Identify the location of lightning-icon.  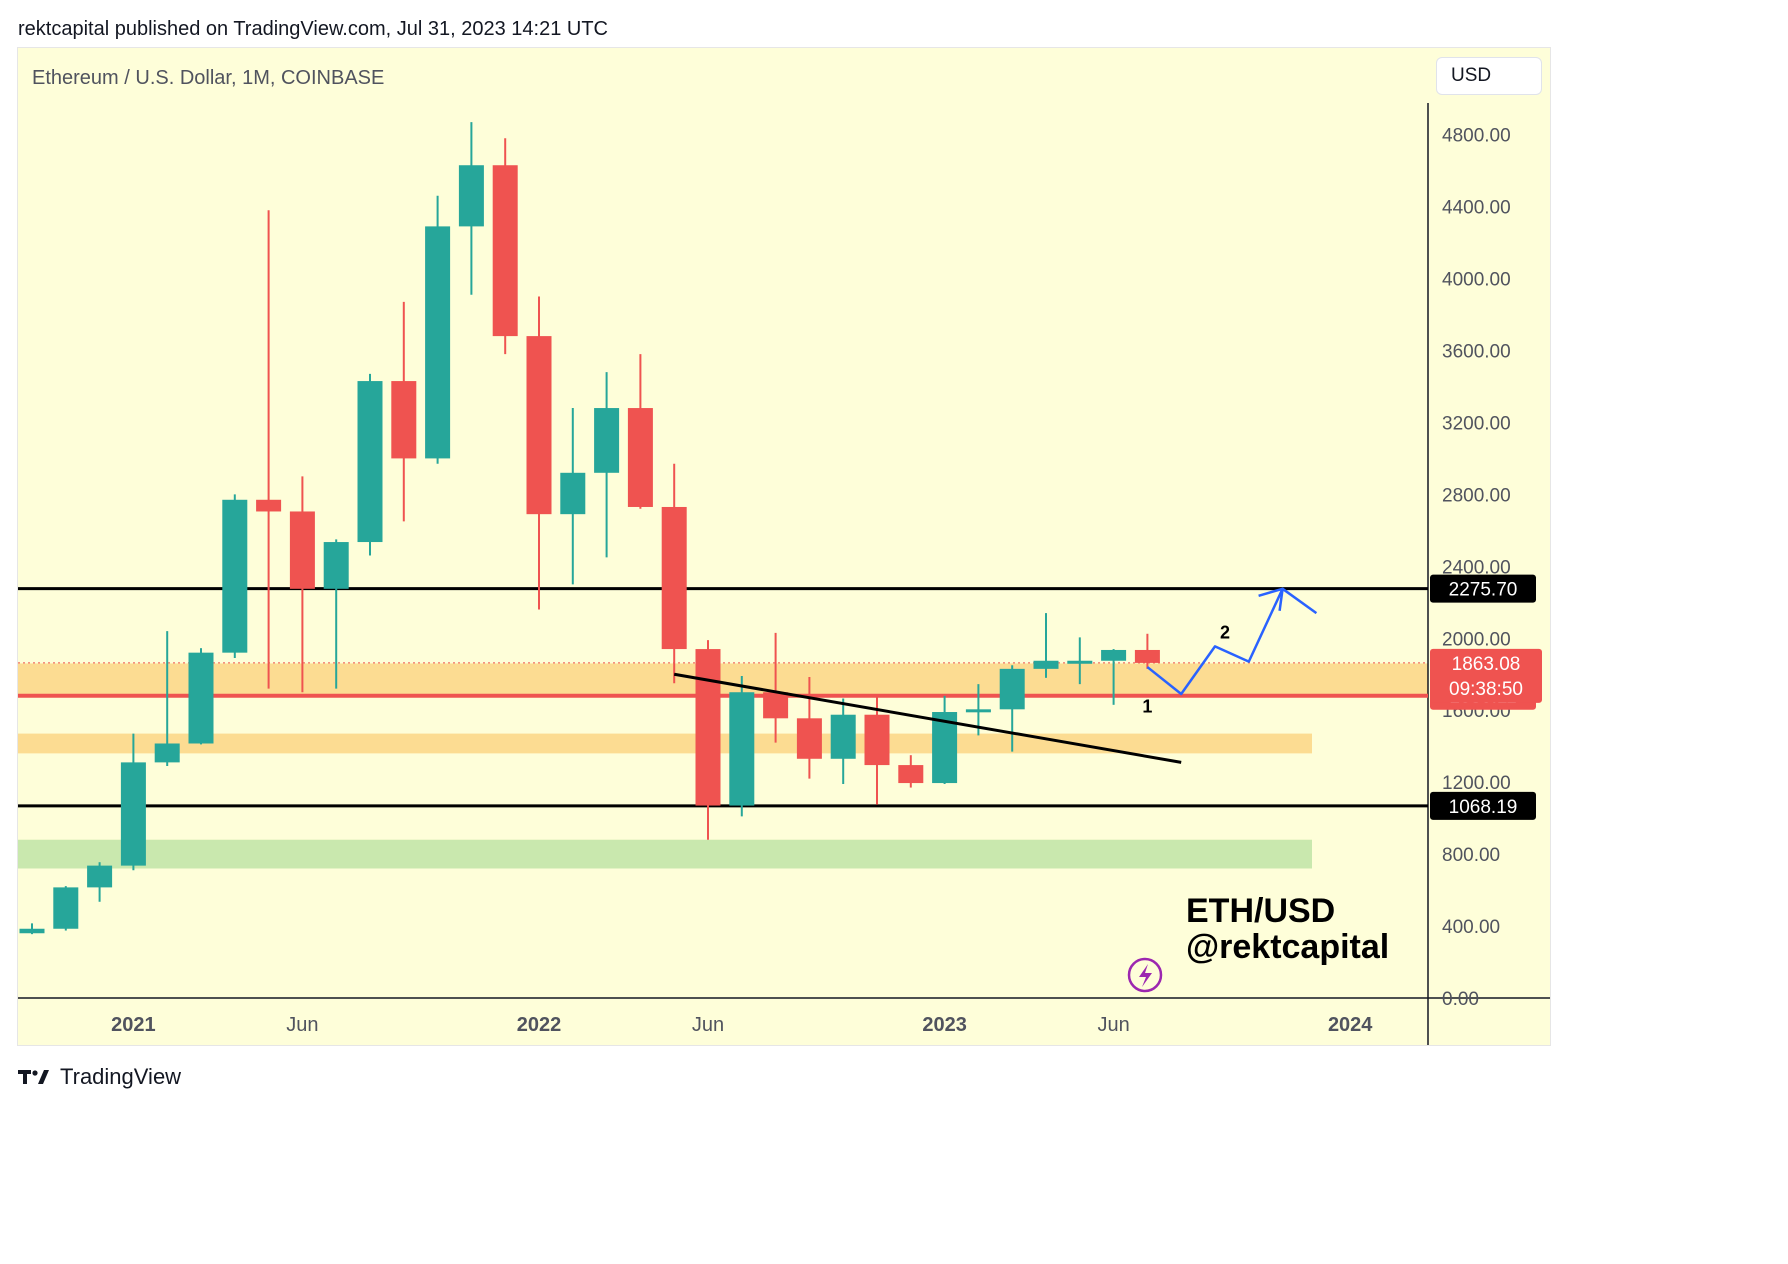
(1145, 975).